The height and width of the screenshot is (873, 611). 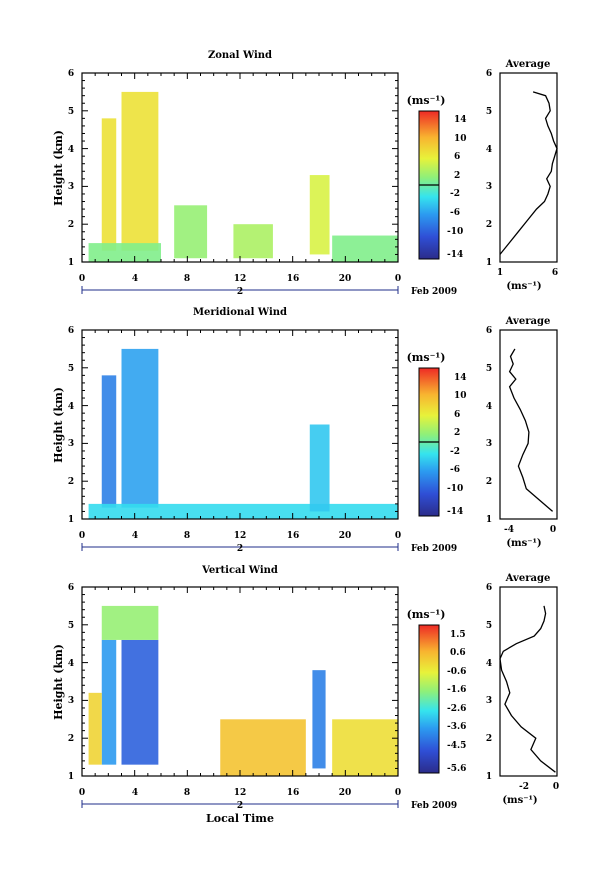 What do you see at coordinates (458, 653) in the screenshot?
I see `colorbar-tick: 0.6` at bounding box center [458, 653].